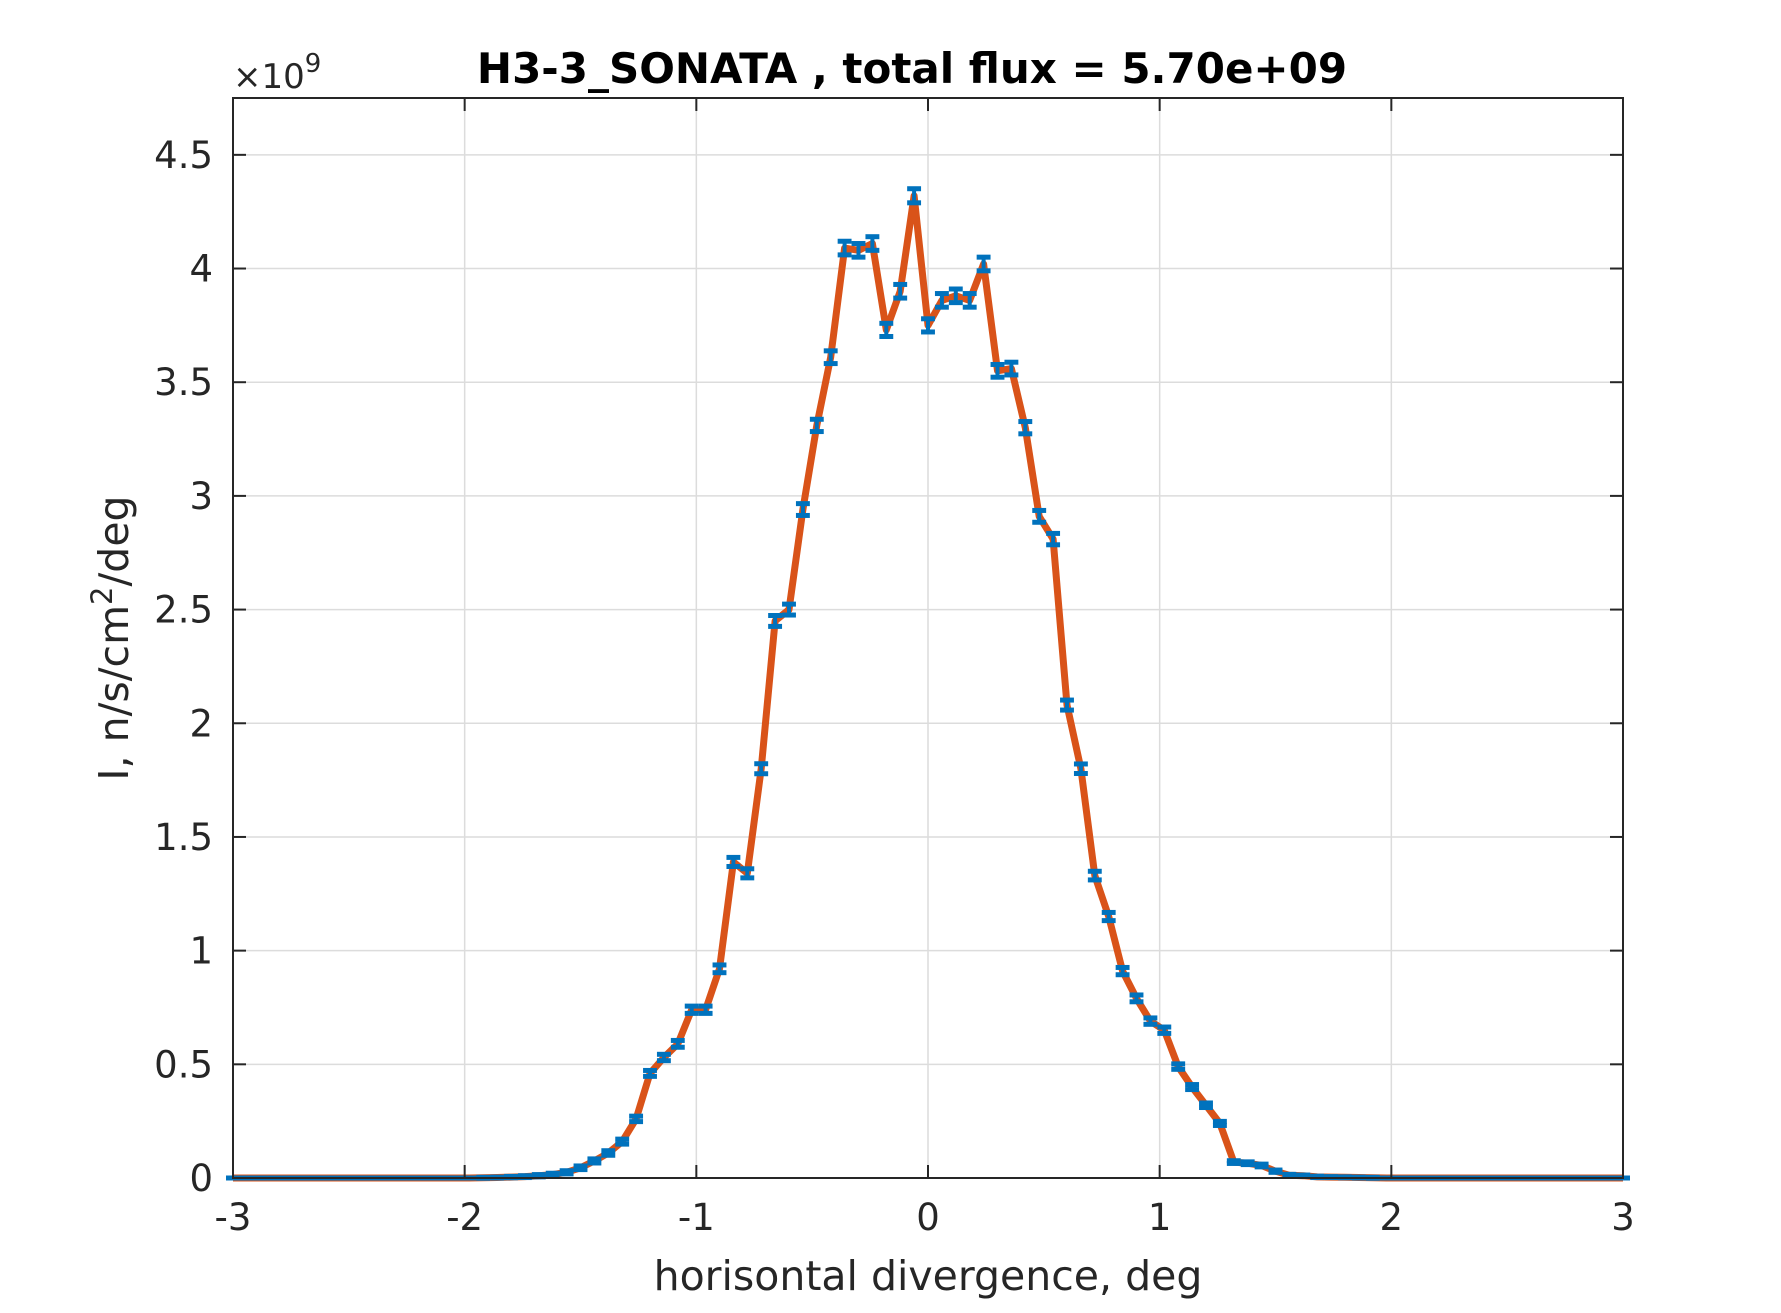 The image size is (1781, 1313). Describe the element at coordinates (114, 540) in the screenshot. I see `y-axis-label-suffix: /deg` at that location.